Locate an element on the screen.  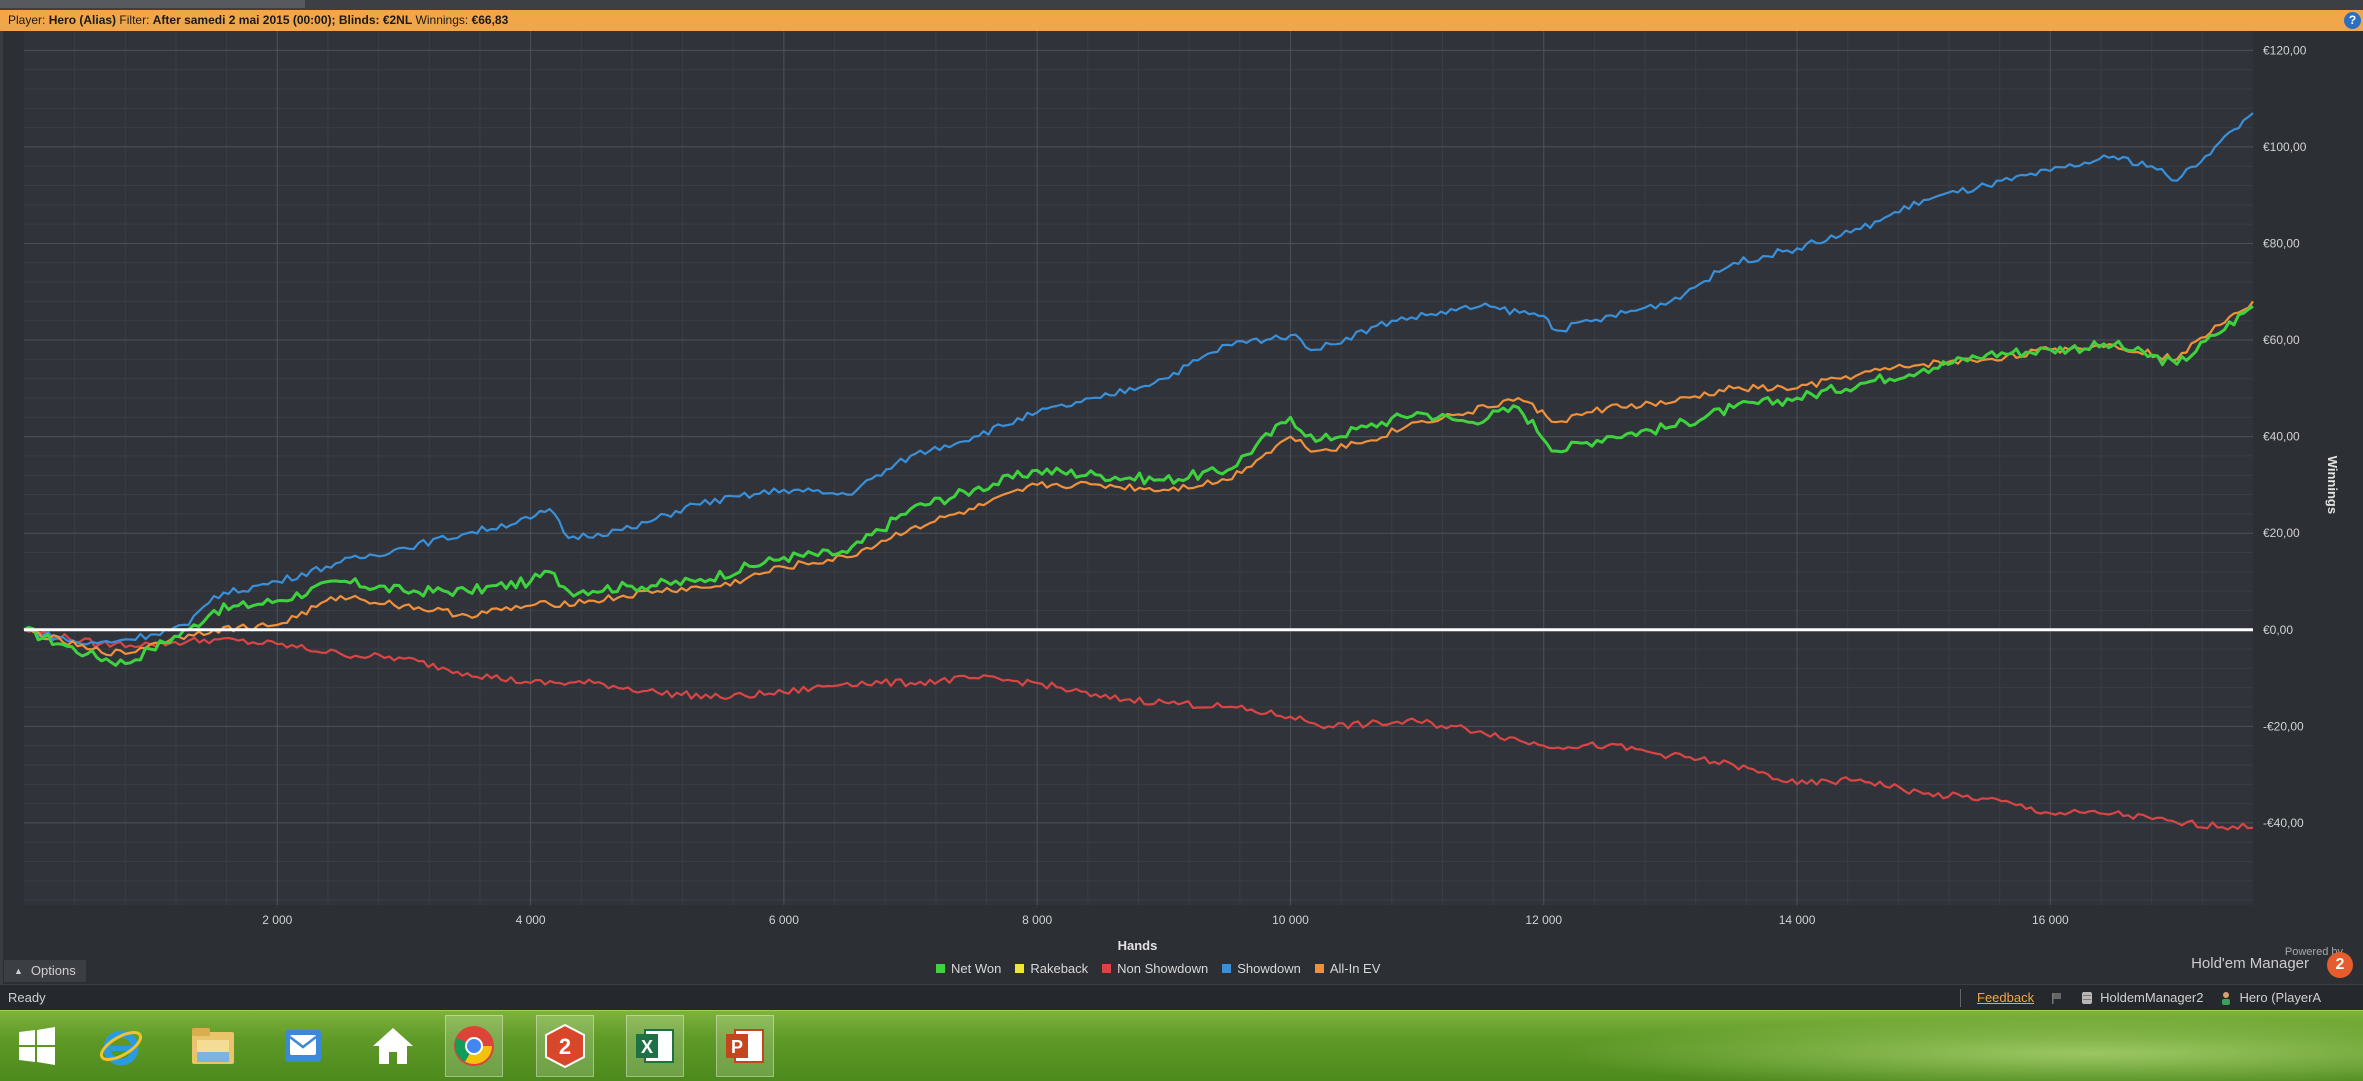
y-tick-label: €60,00 is located at coordinates (2281, 340).